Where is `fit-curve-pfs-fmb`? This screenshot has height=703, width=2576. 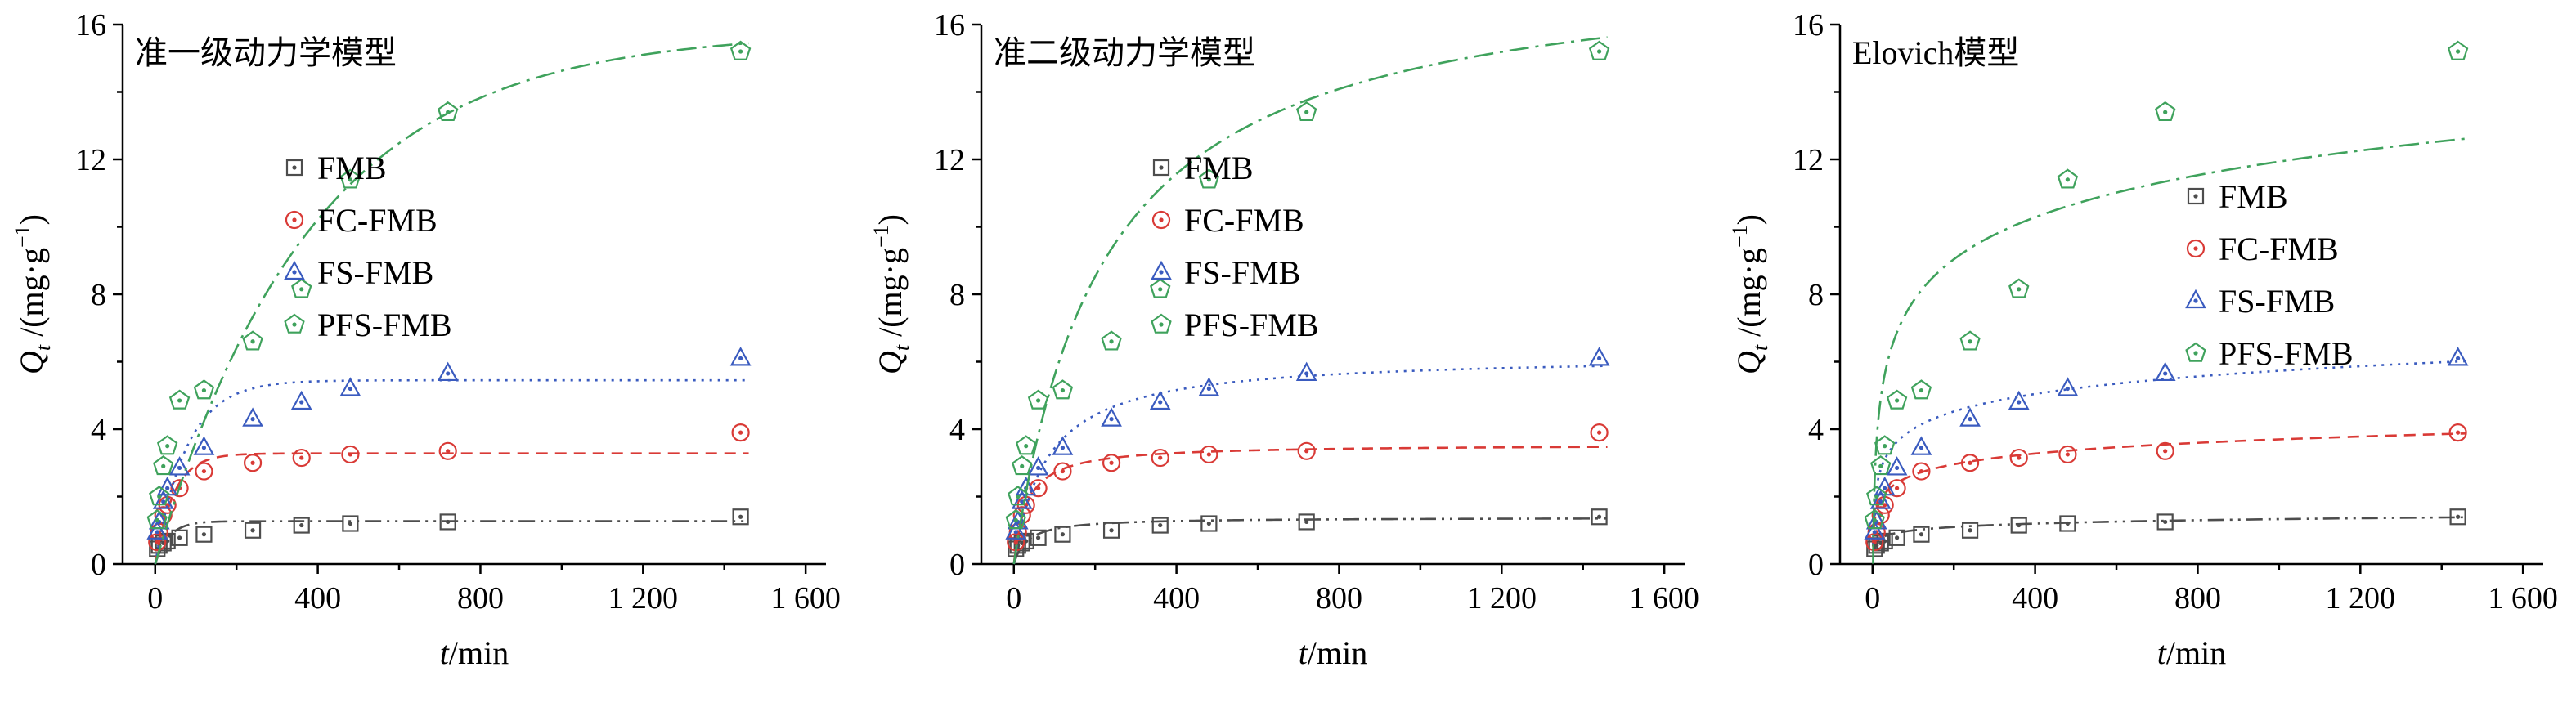
fit-curve-pfs-fmb is located at coordinates (2169, 350).